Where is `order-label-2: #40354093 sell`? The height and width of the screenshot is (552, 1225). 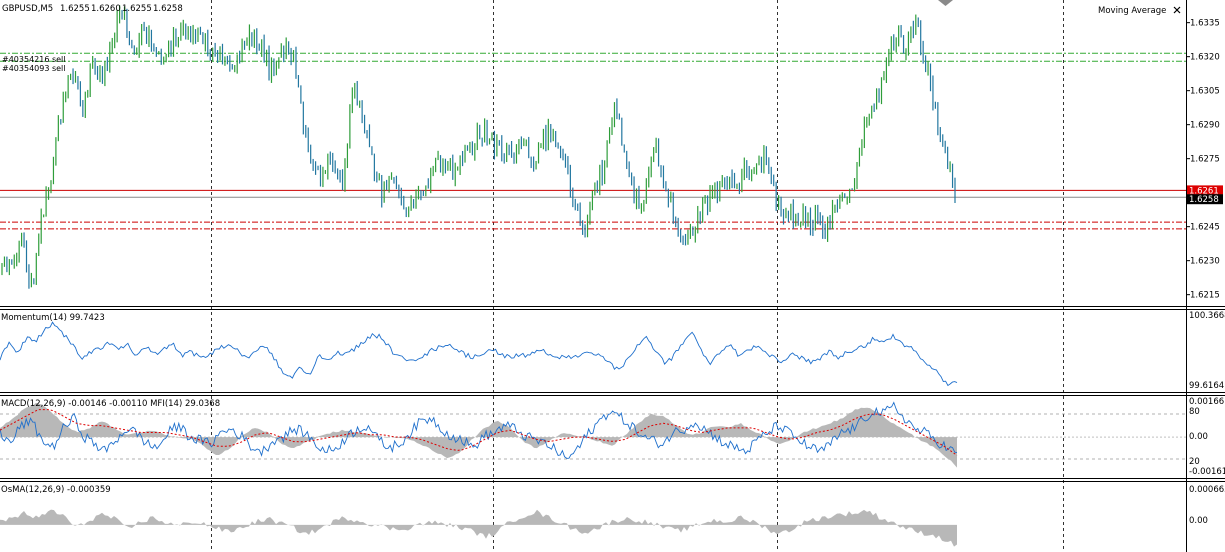
order-label-2: #40354093 sell is located at coordinates (34, 68).